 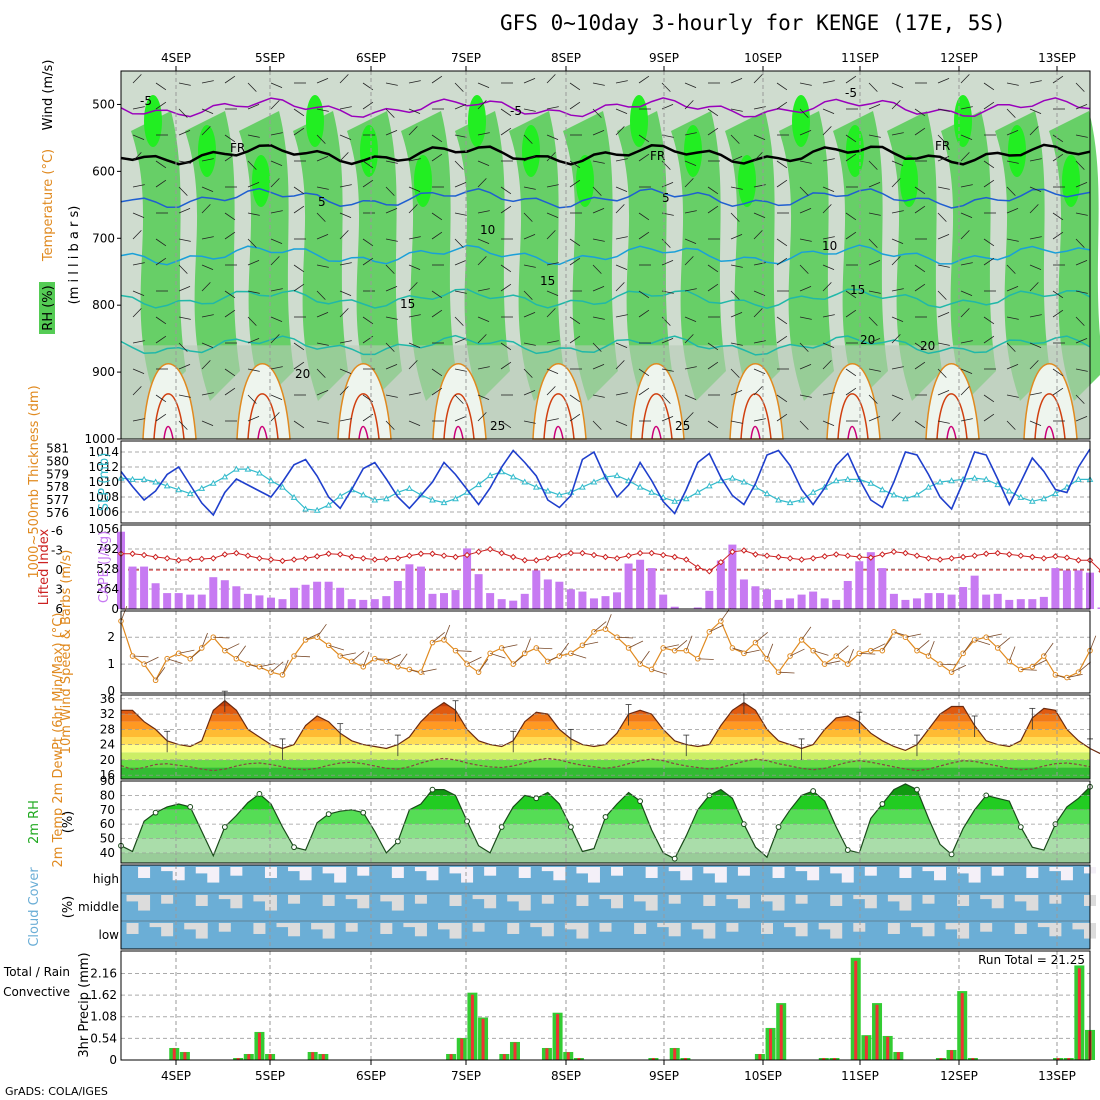 I want to click on contour-label: 10, so click(x=487, y=230).